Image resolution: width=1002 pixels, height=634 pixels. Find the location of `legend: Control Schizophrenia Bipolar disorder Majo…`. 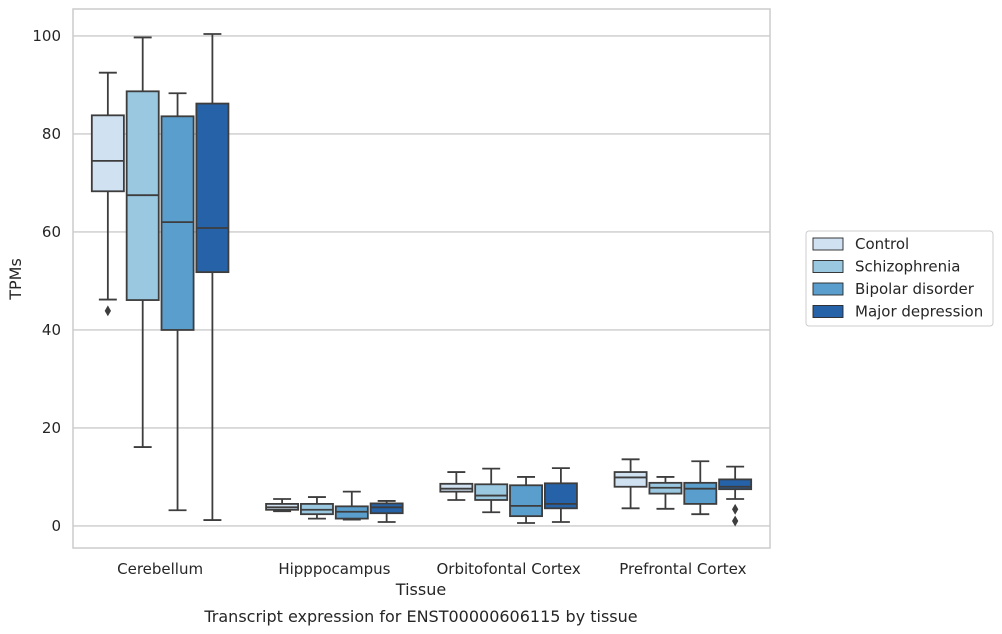

legend: Control Schizophrenia Bipolar disorder Majo… is located at coordinates (899, 278).